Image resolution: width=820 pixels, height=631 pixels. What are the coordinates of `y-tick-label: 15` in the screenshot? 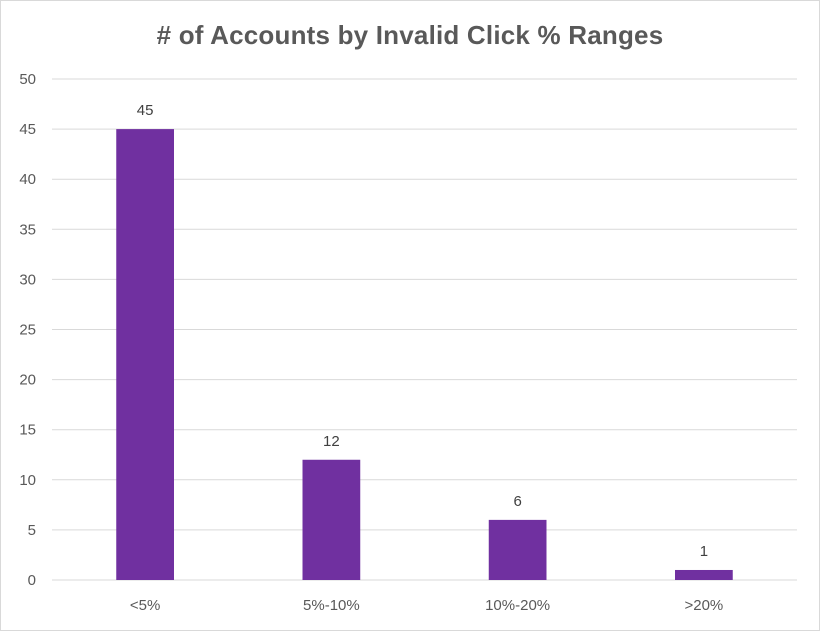 It's located at (27, 430).